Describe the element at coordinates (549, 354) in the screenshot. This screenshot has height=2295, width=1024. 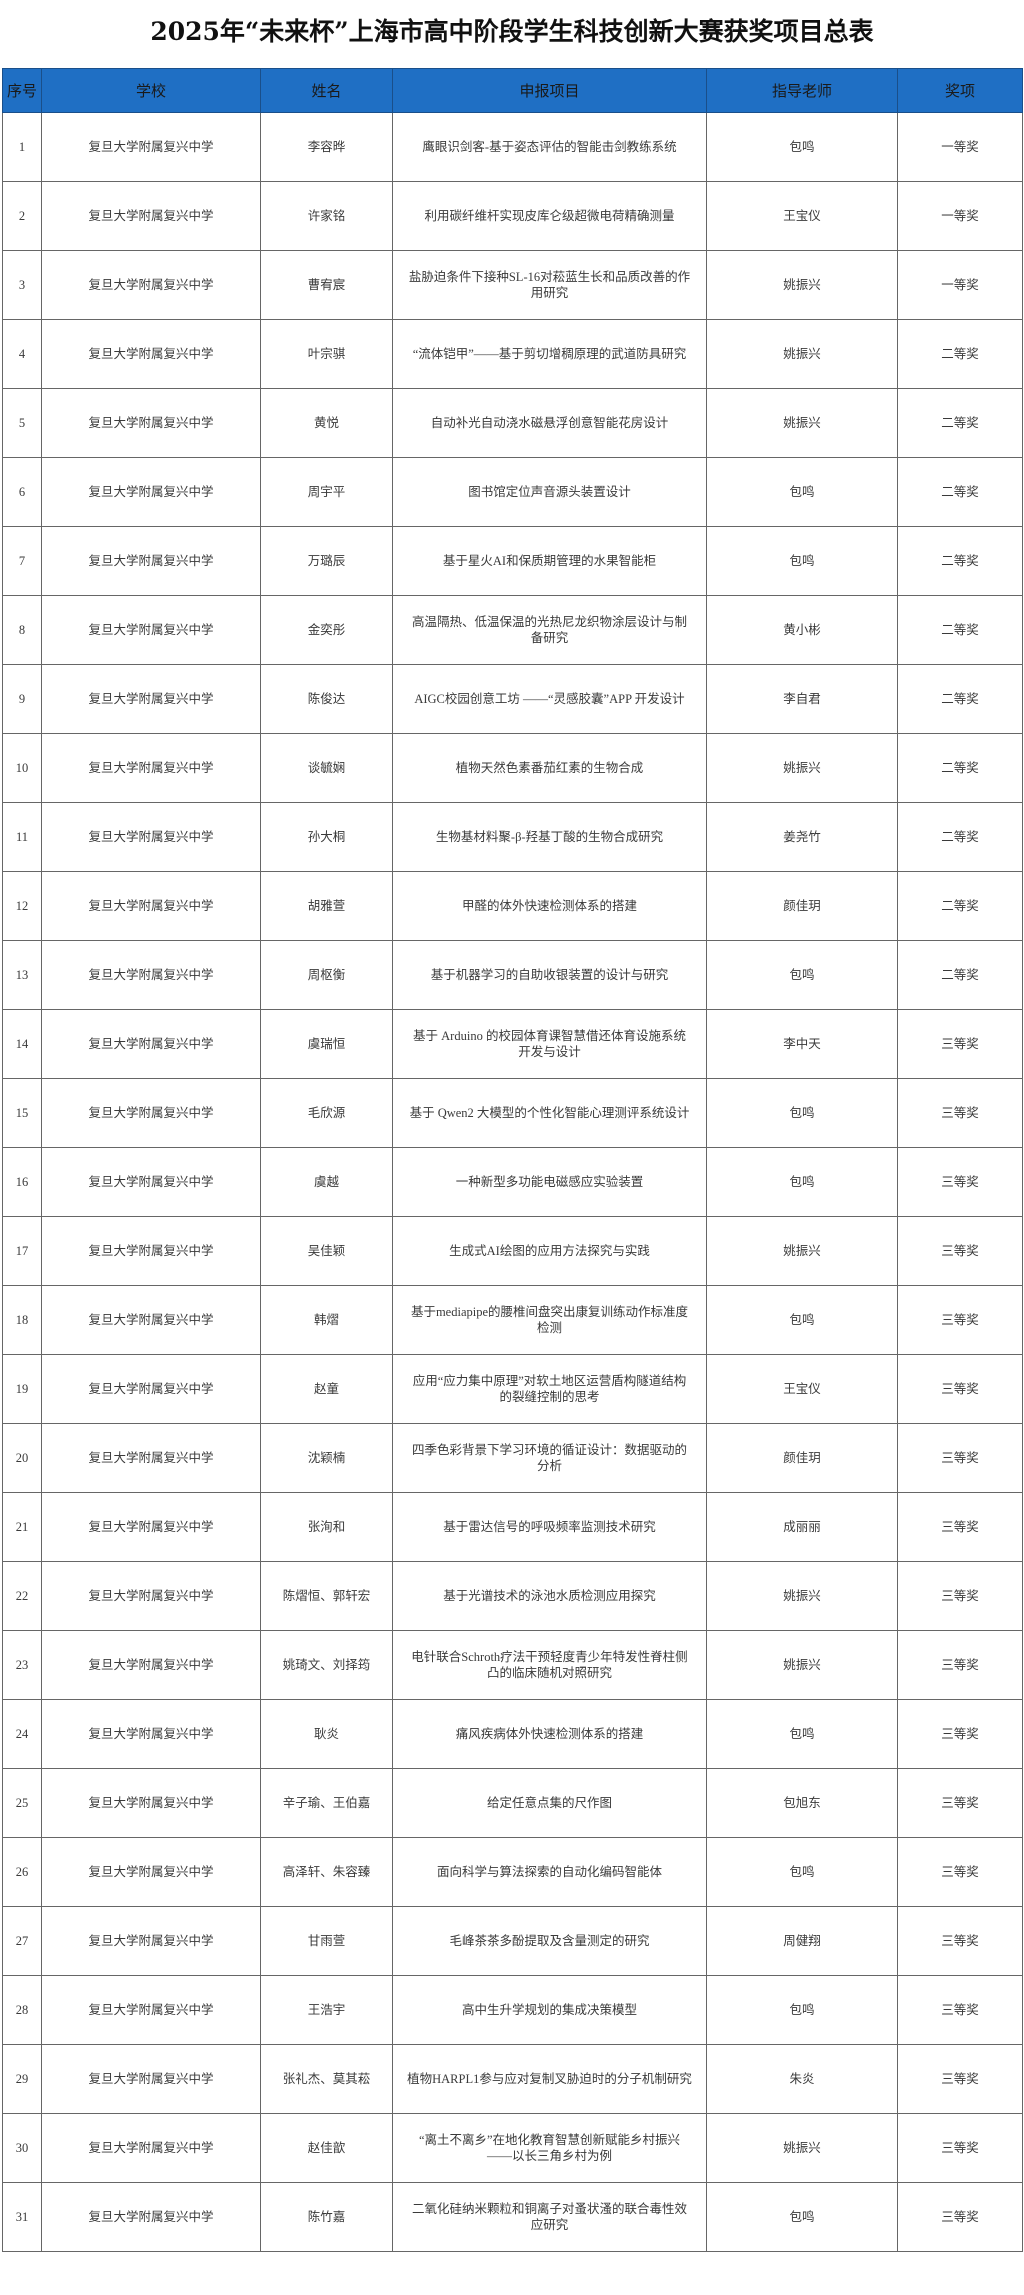
I see `project-cell: “流体铠甲”——基于剪切增稠原理的武道防具研究` at that location.